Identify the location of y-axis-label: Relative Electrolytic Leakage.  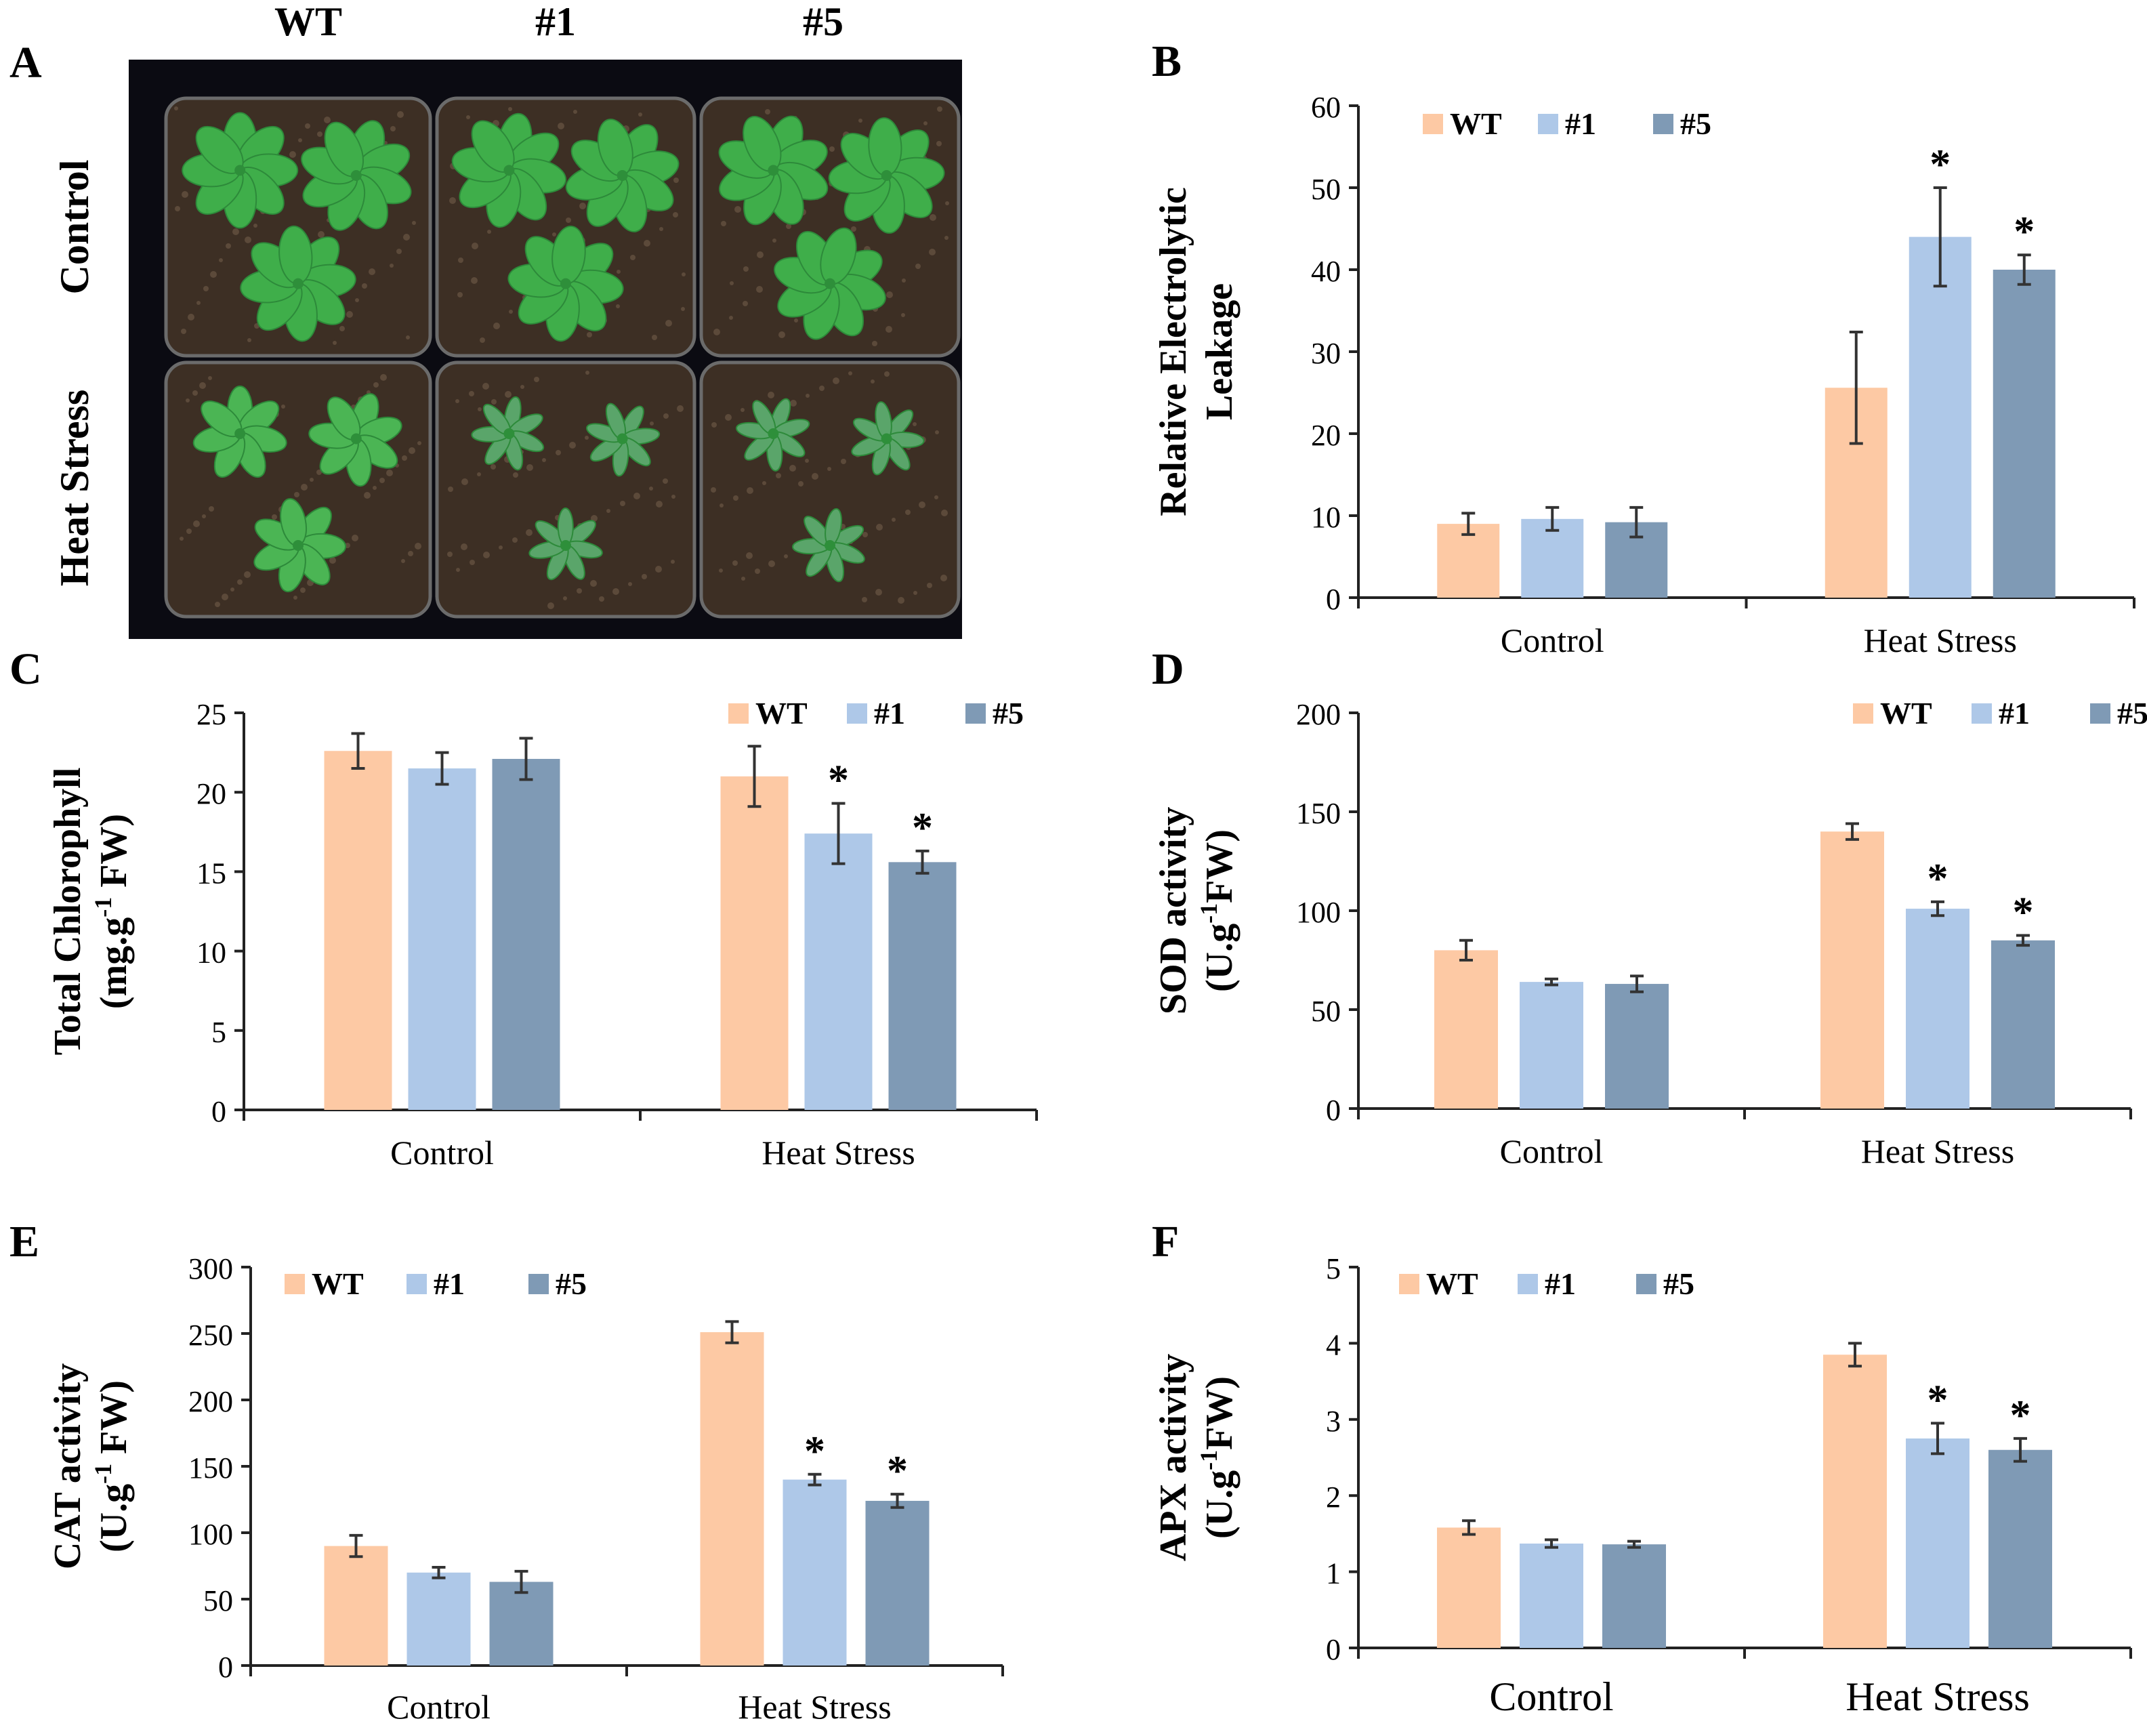
(1196, 351).